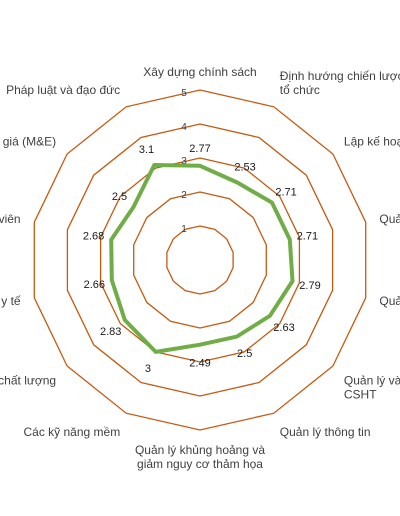 The width and height of the screenshot is (400, 516). Describe the element at coordinates (94, 285) in the screenshot. I see `data-label: 2.66` at that location.